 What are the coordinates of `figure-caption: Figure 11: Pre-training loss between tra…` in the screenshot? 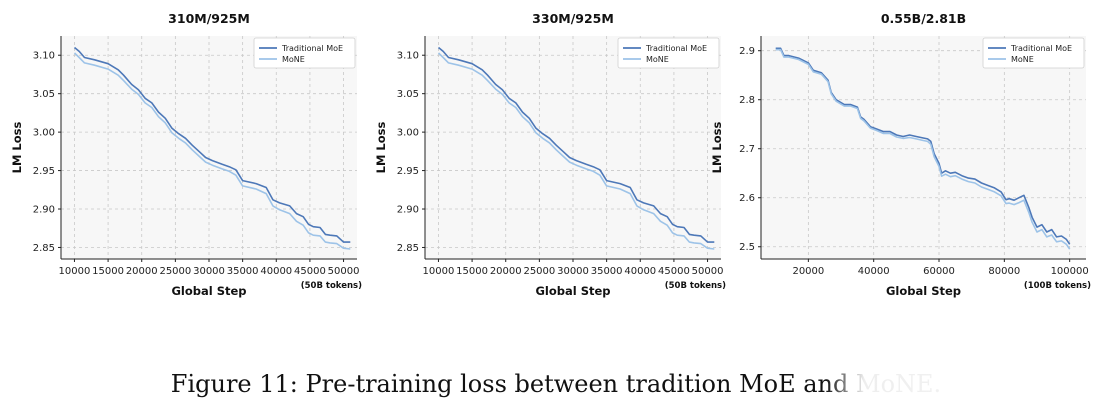 It's located at (556, 384).